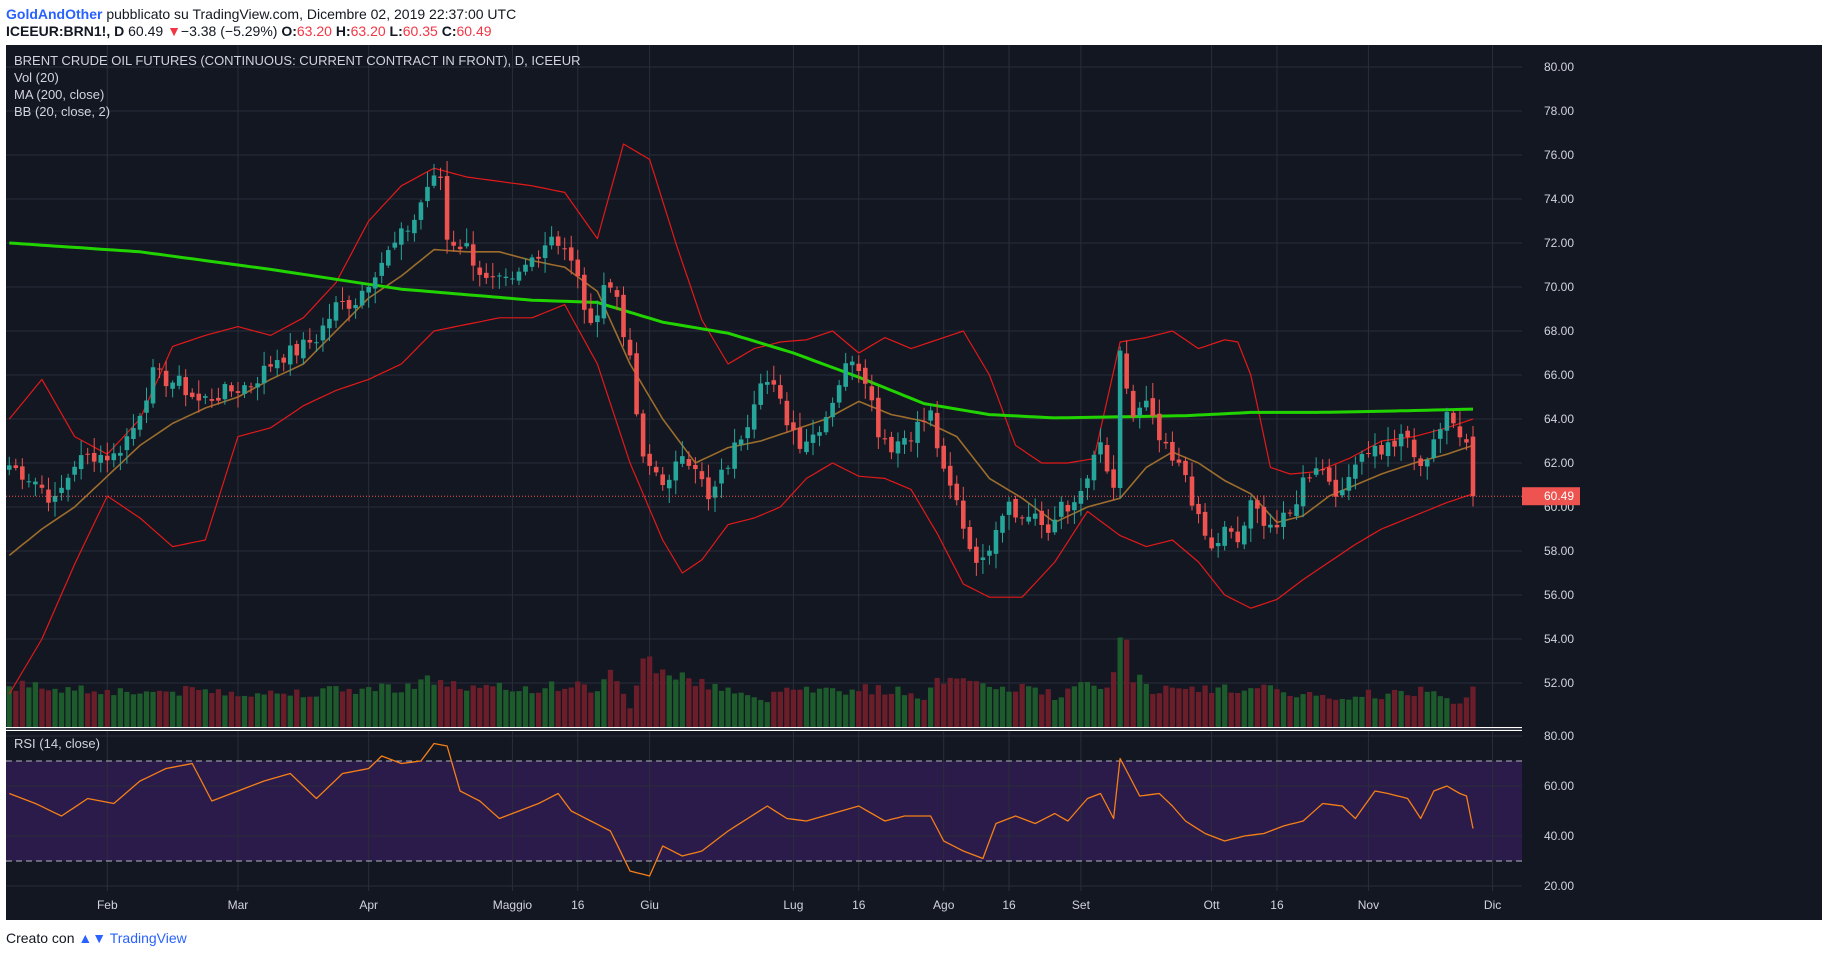 The image size is (1828, 955). I want to click on bb-indicator-label: BB (20, close, 2), so click(62, 111).